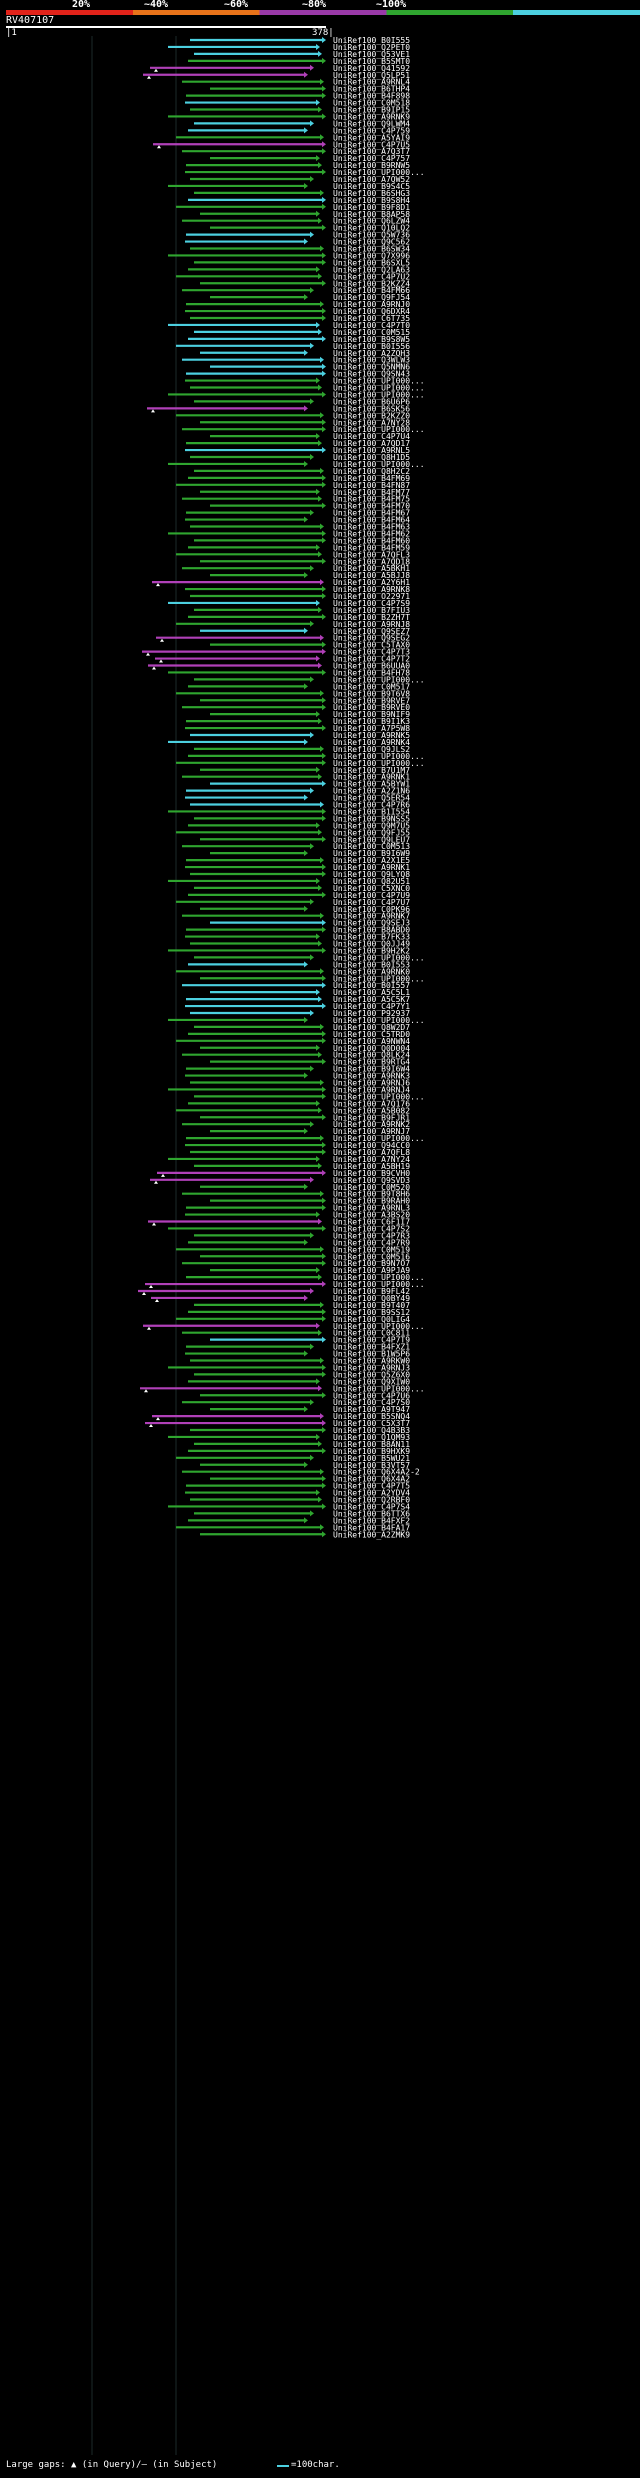 The width and height of the screenshot is (640, 2478). What do you see at coordinates (371, 707) in the screenshot?
I see `hit-label: UniRef100_B9RVE0` at bounding box center [371, 707].